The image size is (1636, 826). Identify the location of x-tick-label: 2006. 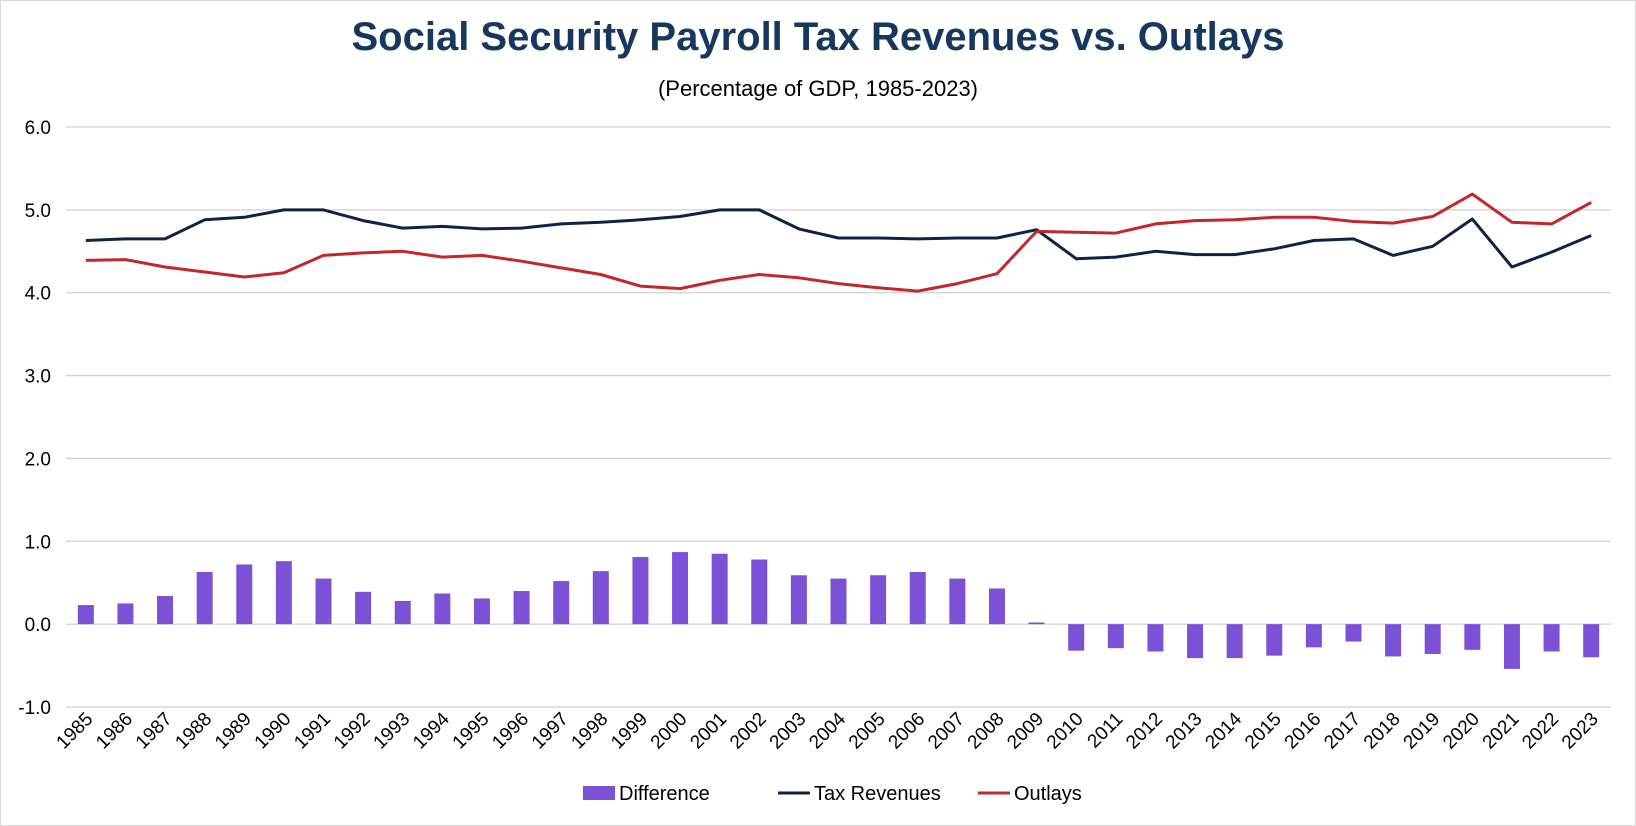
(907, 731).